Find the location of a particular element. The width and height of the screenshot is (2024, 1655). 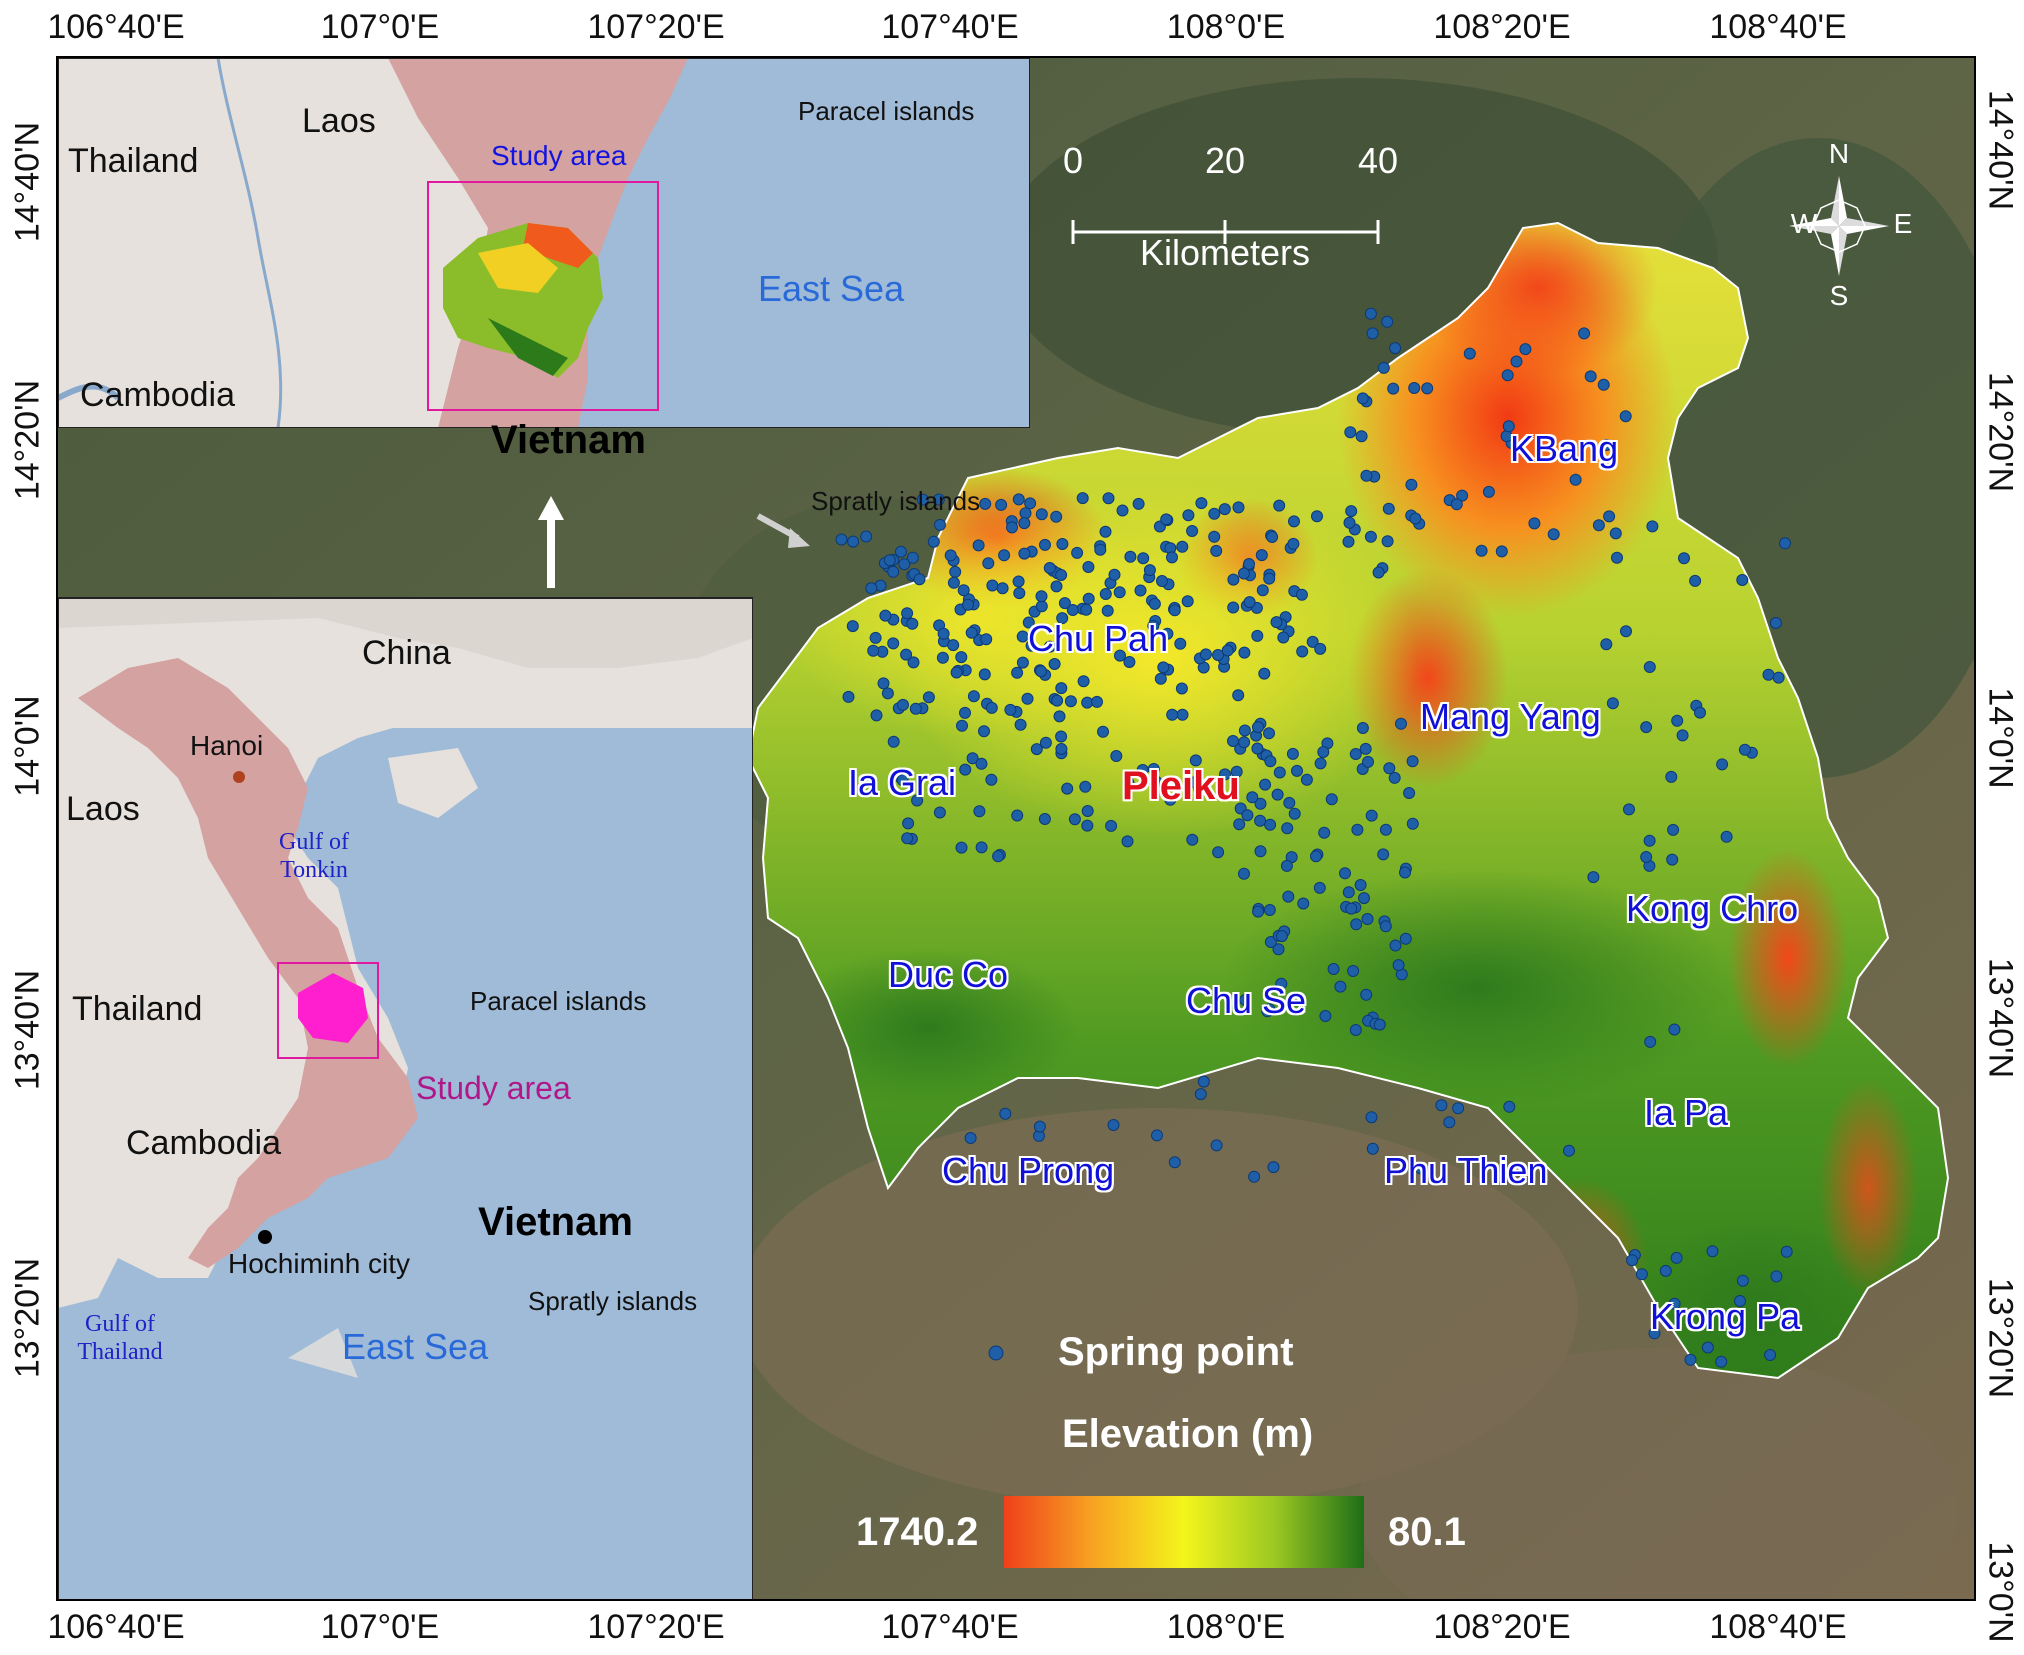

bottom-lon-tick: 107°0'E is located at coordinates (380, 1627).